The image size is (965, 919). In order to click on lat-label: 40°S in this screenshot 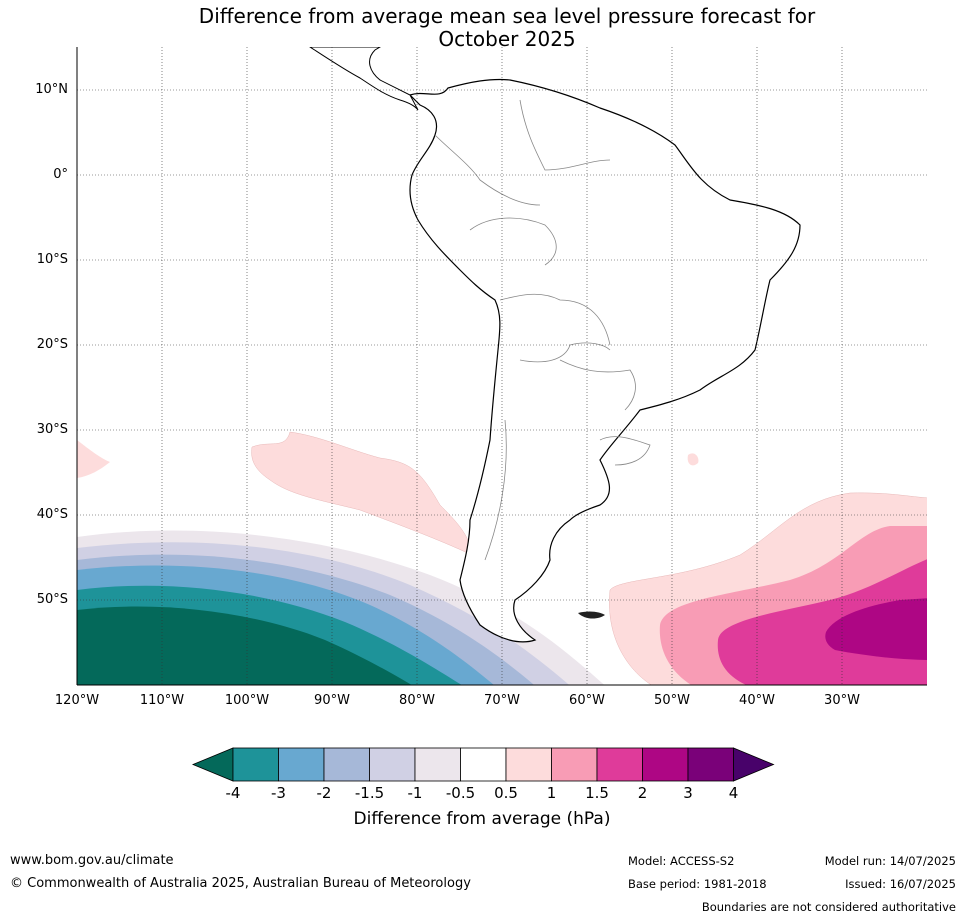, I will do `click(52, 514)`.